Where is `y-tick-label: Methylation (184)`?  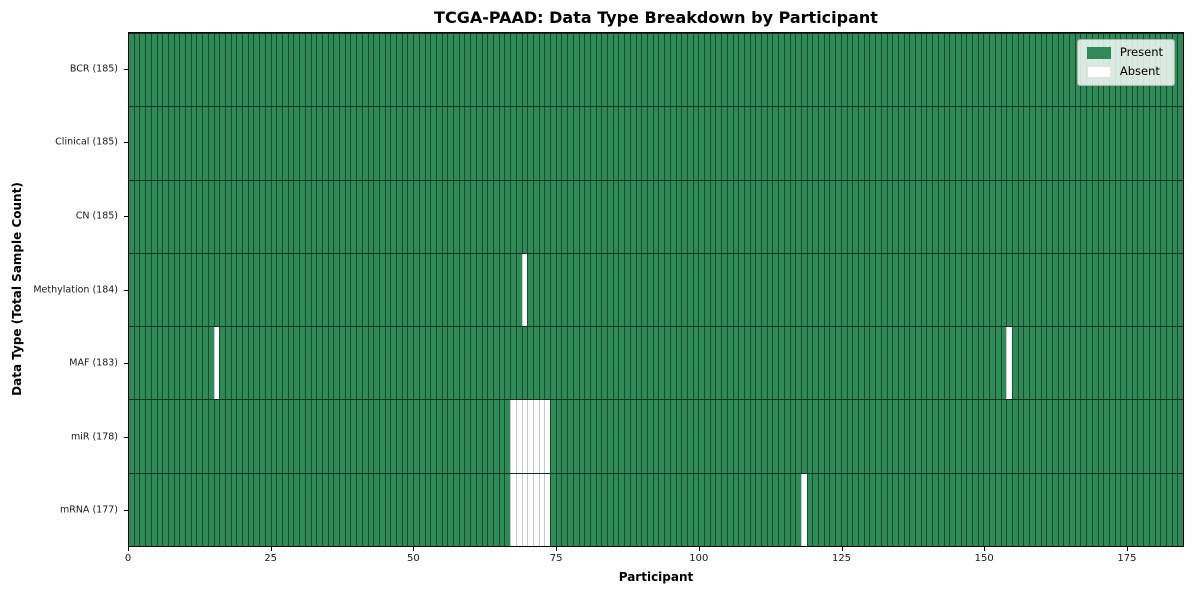 y-tick-label: Methylation (184) is located at coordinates (75, 289).